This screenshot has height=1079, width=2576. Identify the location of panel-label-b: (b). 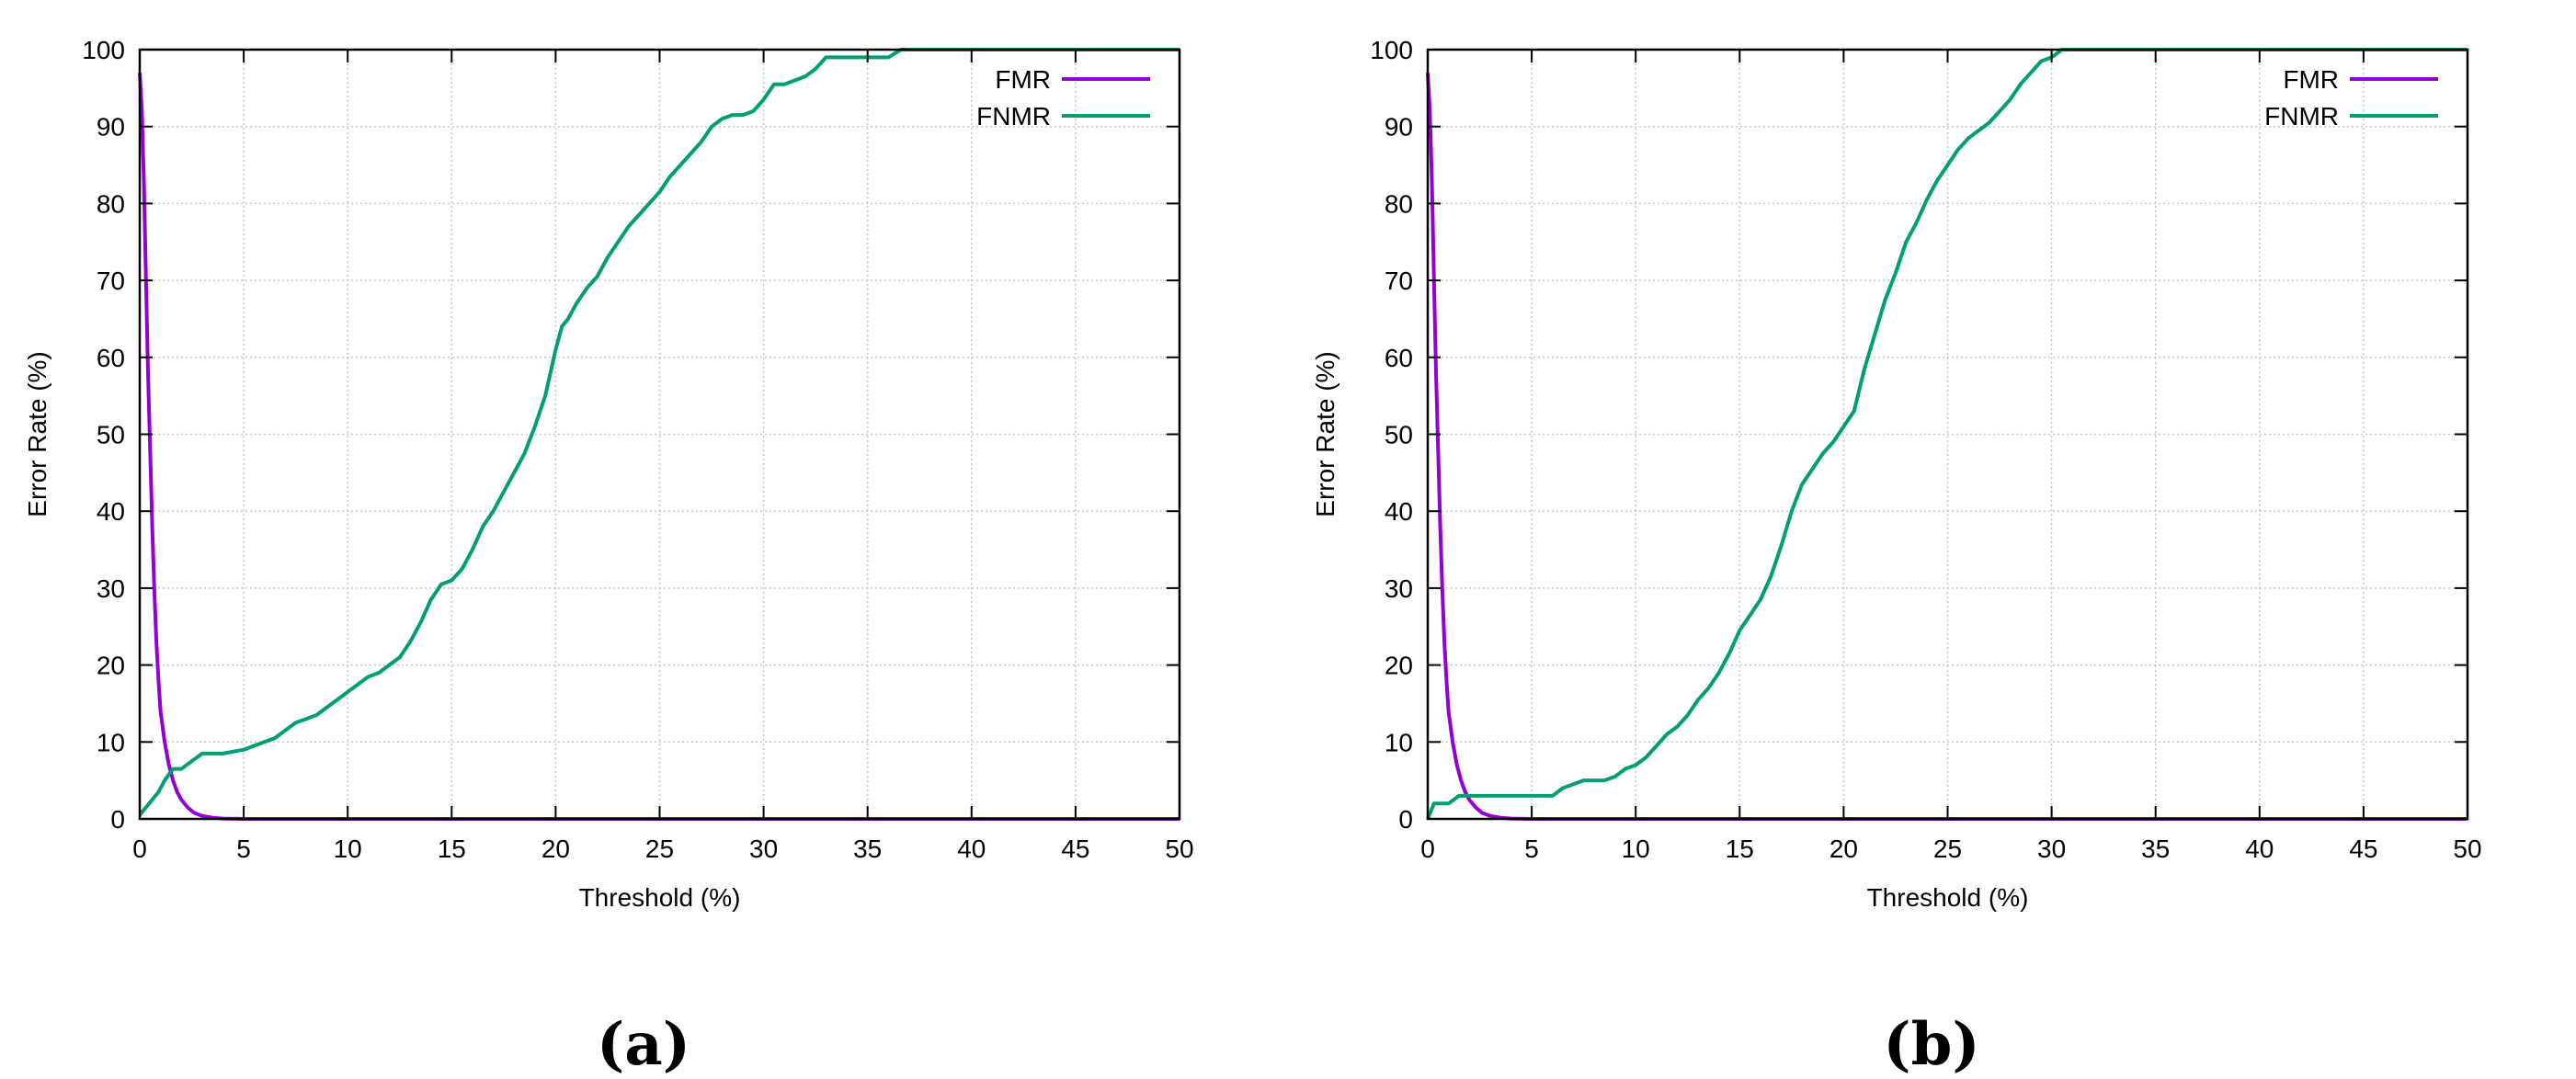
(1931, 1044).